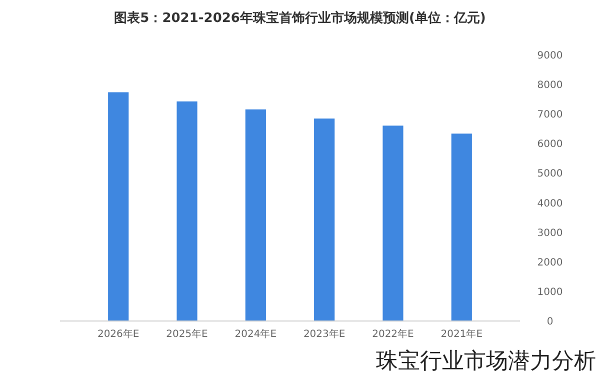  I want to click on x-tick-label: 2026年E, so click(118, 334).